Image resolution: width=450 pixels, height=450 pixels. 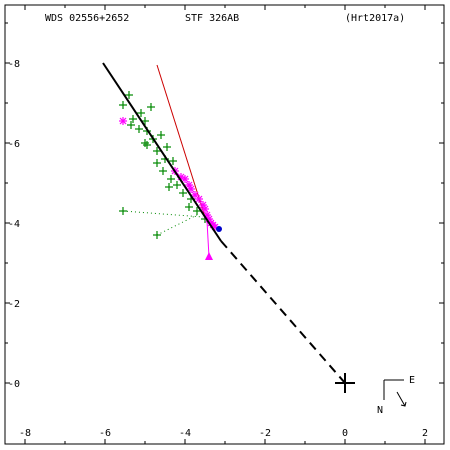 I want to click on compass-motion-arrowhead, so click(x=403, y=404).